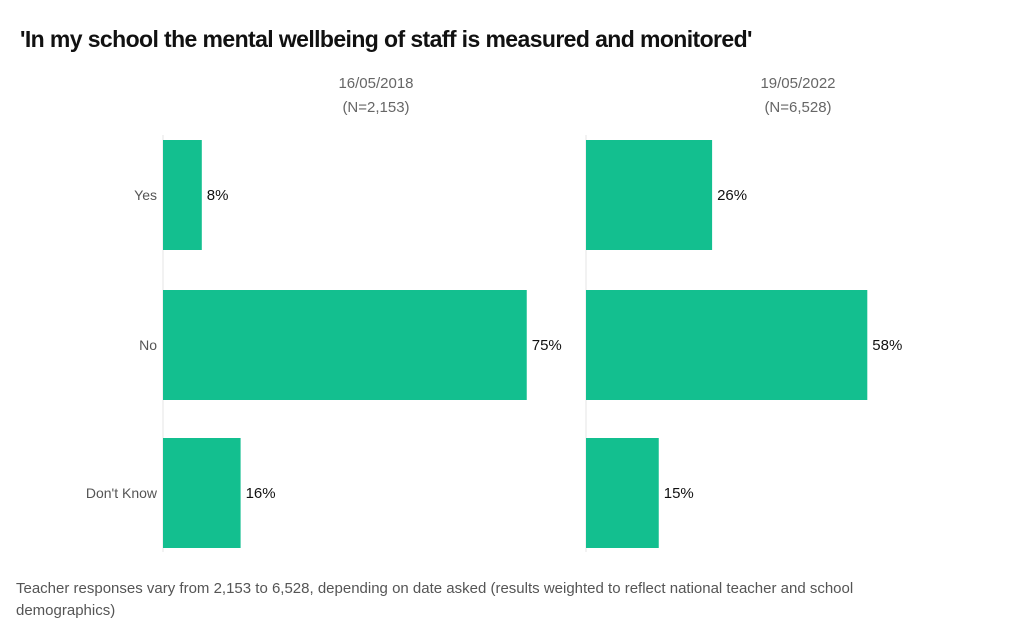 Image resolution: width=1024 pixels, height=640 pixels. I want to click on data-label-2-2: 58%, so click(887, 345).